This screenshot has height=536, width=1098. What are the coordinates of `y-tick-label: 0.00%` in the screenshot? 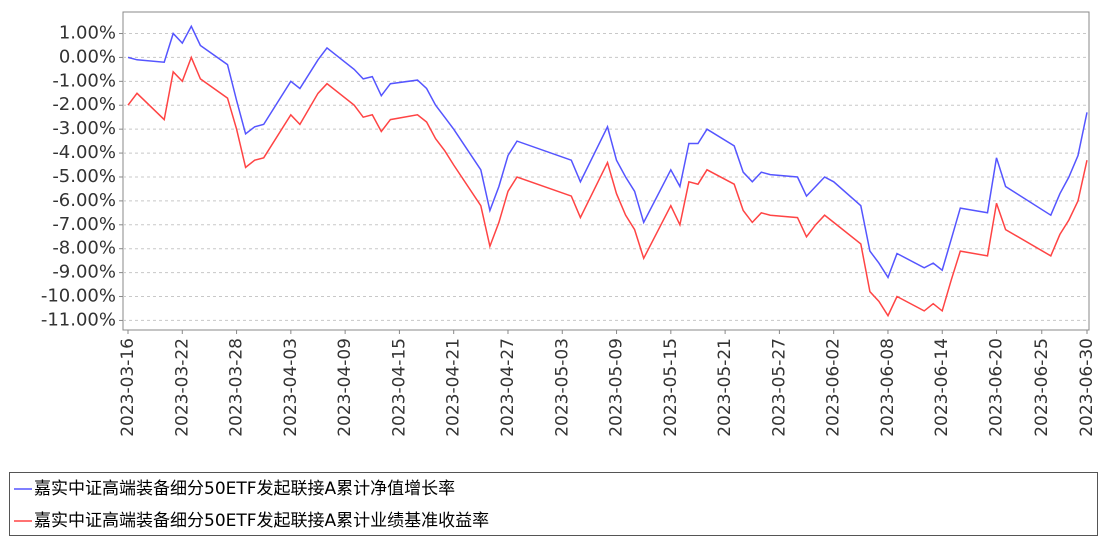 It's located at (87, 56).